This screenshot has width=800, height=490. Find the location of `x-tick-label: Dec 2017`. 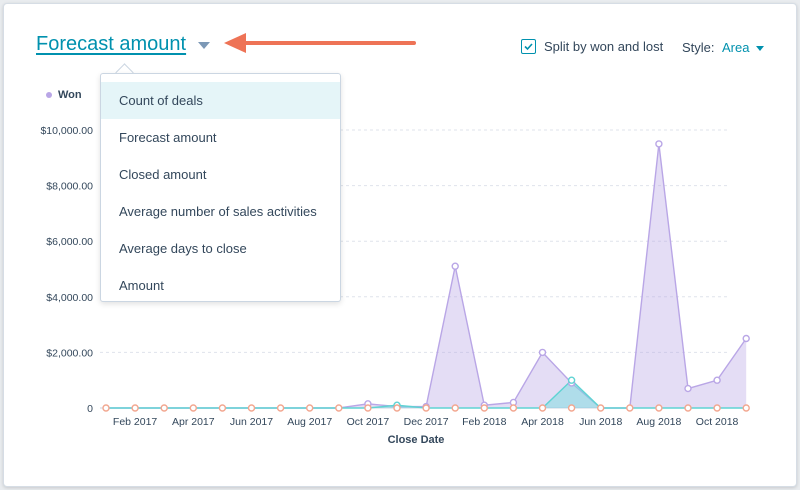

x-tick-label: Dec 2017 is located at coordinates (426, 422).